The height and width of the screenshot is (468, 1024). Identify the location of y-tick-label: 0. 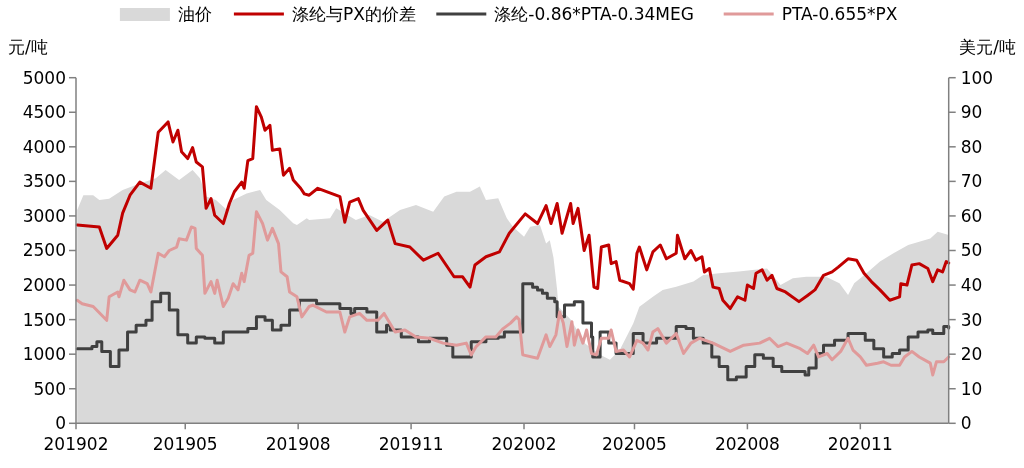
(60, 423).